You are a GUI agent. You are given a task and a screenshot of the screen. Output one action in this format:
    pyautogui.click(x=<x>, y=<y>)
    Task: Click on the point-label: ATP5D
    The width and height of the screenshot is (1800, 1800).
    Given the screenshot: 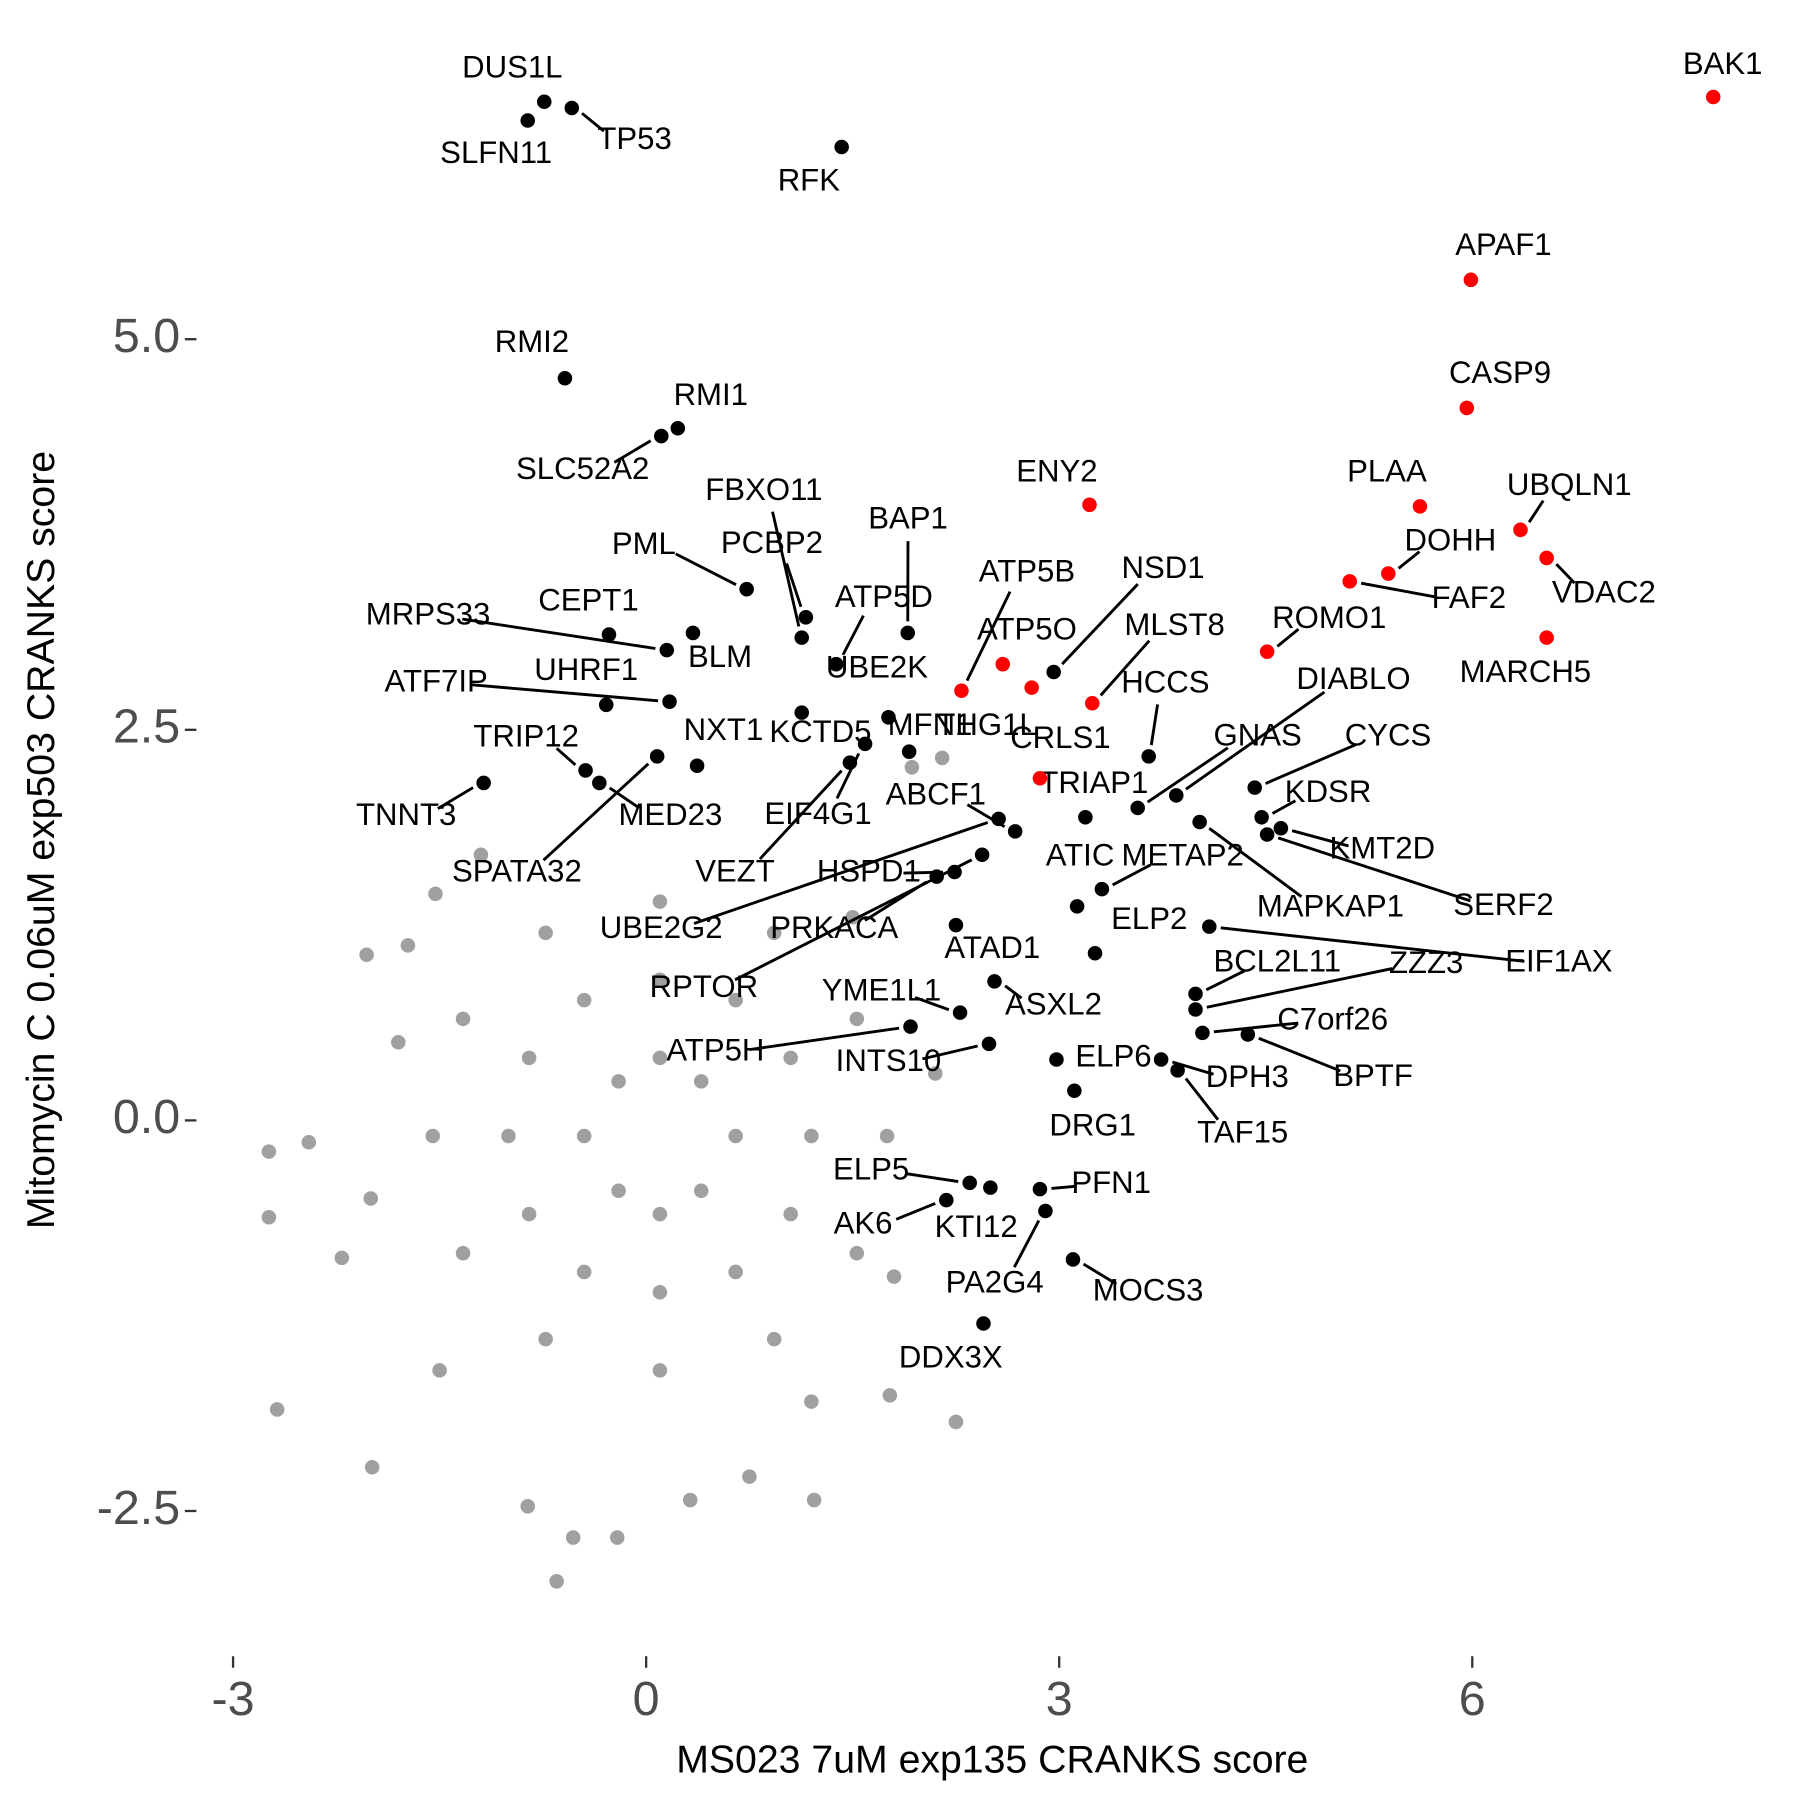 What is the action you would take?
    pyautogui.click(x=884, y=596)
    